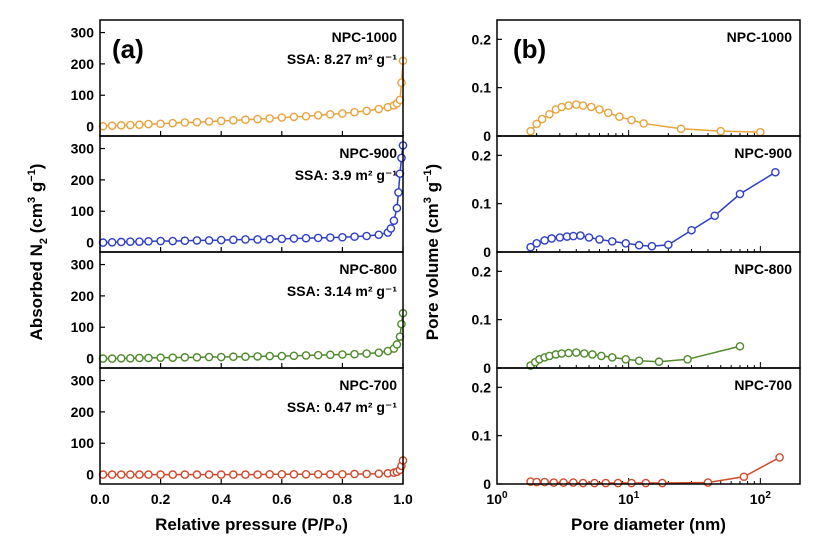 This screenshot has height=542, width=815. Describe the element at coordinates (368, 269) in the screenshot. I see `series-name-label: NPC-800` at that location.